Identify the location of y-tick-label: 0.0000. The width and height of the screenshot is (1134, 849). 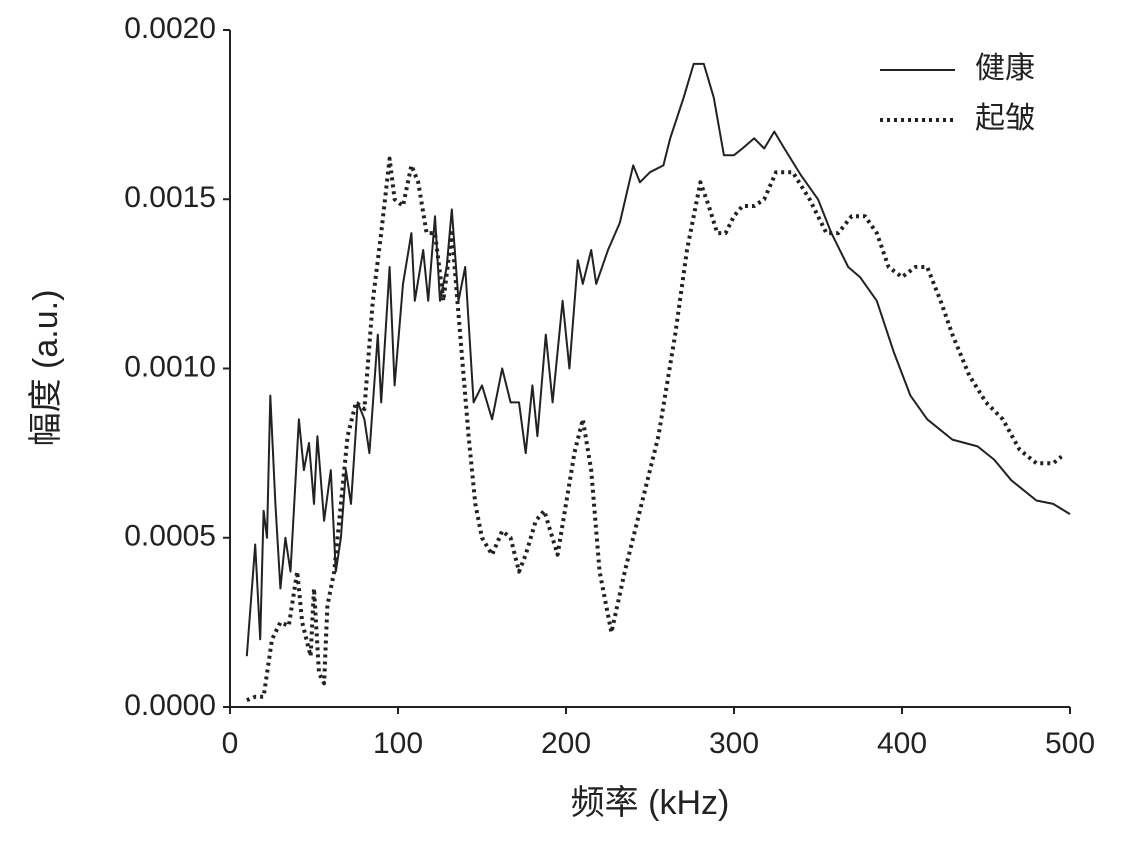
(170, 705).